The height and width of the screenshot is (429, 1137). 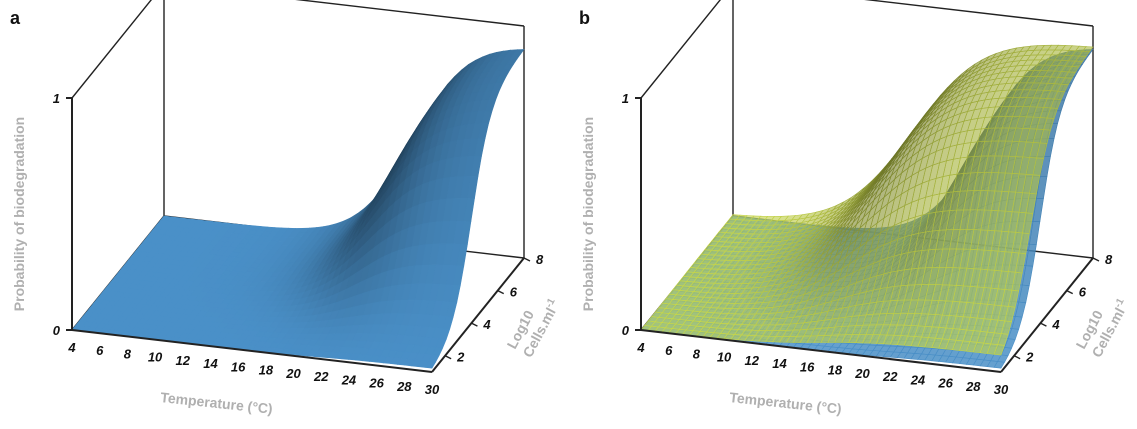 What do you see at coordinates (584, 18) in the screenshot?
I see `panel-label: b` at bounding box center [584, 18].